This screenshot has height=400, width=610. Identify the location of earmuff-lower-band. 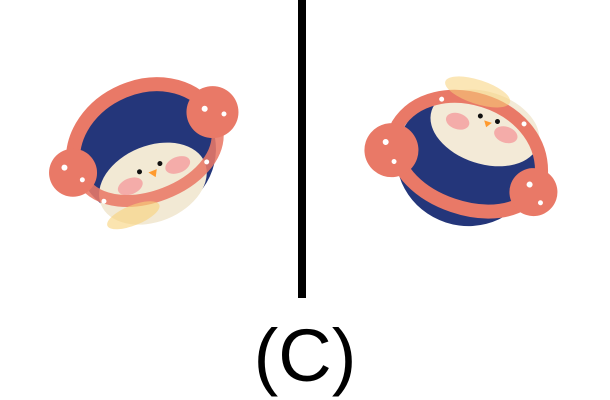
(150, 165).